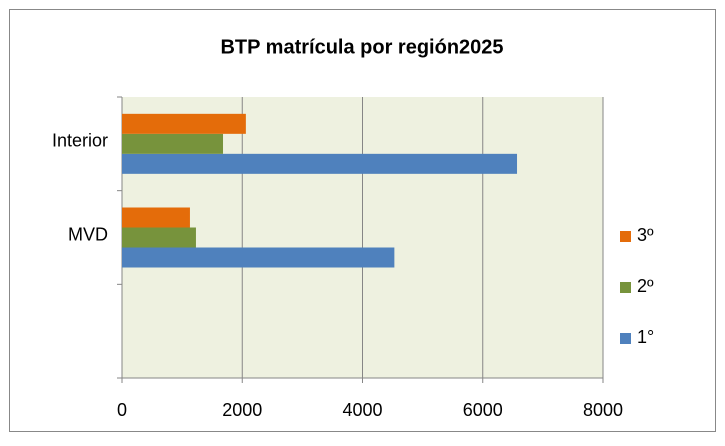 Image resolution: width=725 pixels, height=446 pixels. Describe the element at coordinates (645, 337) in the screenshot. I see `legend-label: 1°` at that location.